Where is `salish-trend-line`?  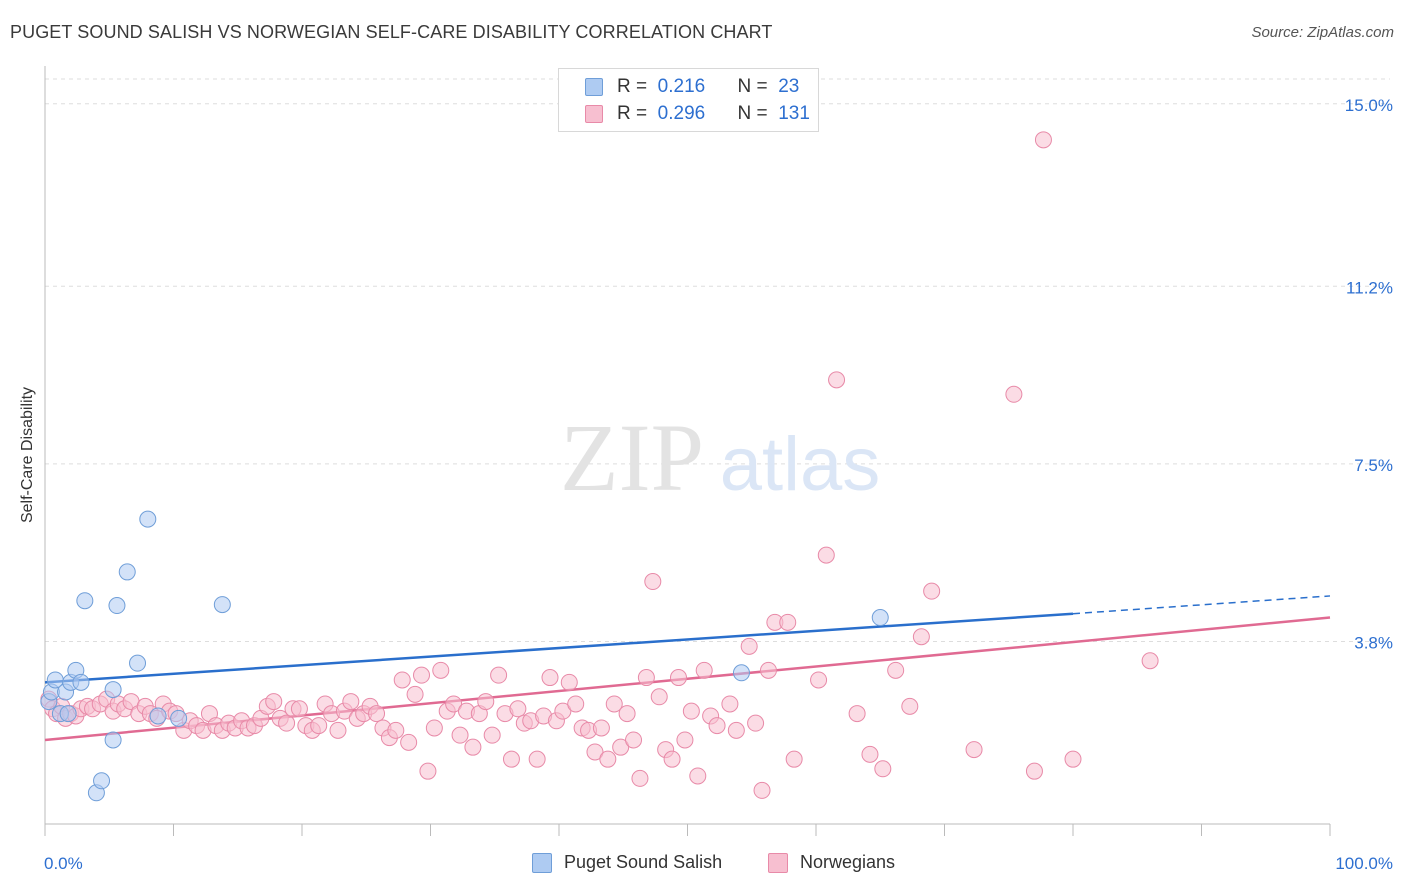 salish-trend-line is located at coordinates (559, 648).